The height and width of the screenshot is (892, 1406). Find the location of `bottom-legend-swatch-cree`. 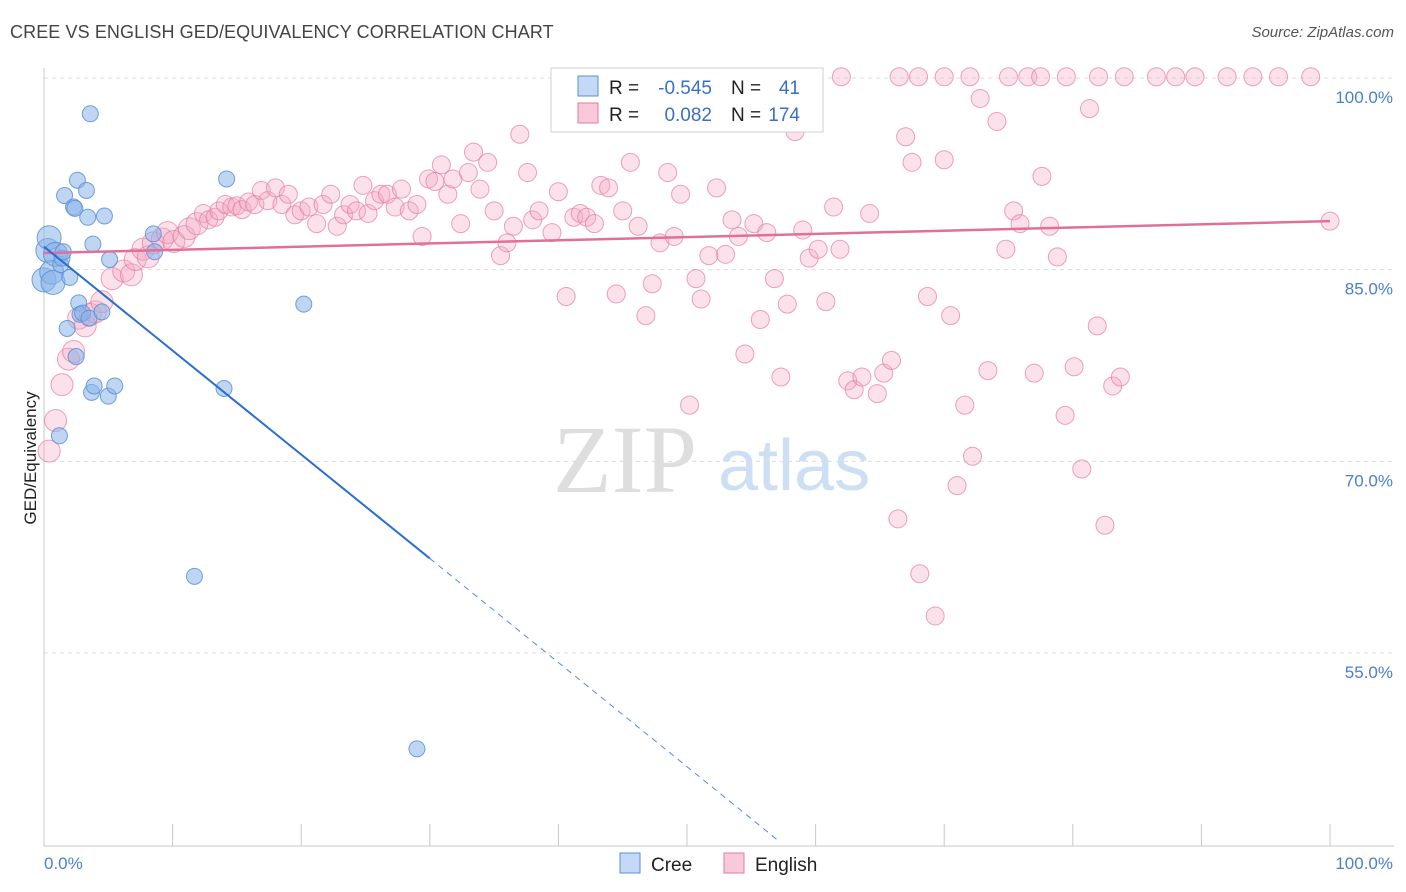

bottom-legend-swatch-cree is located at coordinates (630, 863).